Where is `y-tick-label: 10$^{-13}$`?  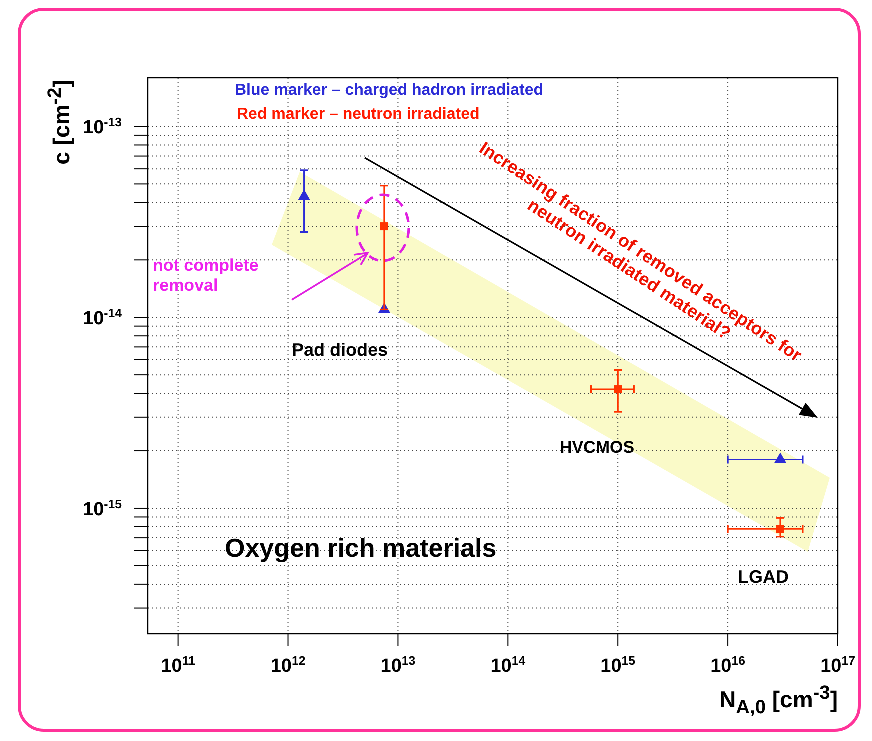
y-tick-label: 10$^{-13}$ is located at coordinates (102, 127).